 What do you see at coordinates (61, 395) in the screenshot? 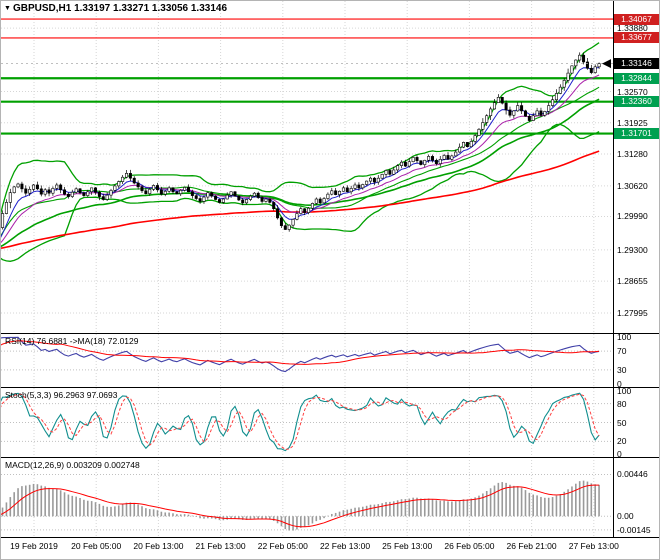
I see `stoch-indicator-label: Stoch(5,3,3) 96.2963 97.0693` at bounding box center [61, 395].